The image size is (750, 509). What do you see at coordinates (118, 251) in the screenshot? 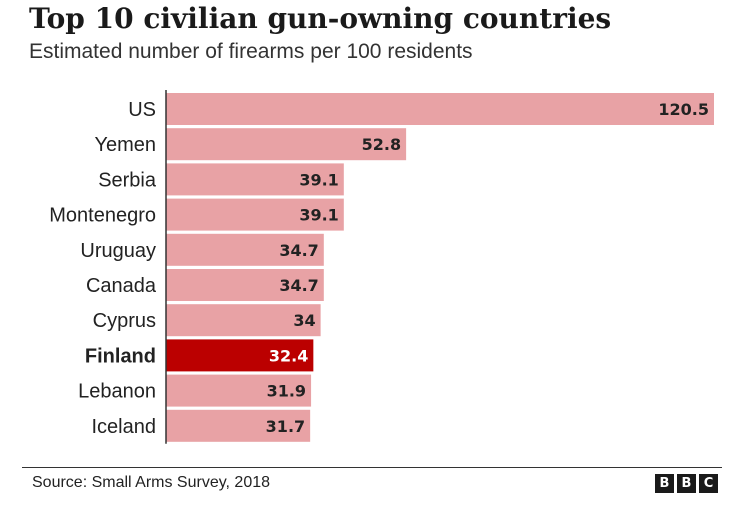
I see `category-label-uruguay: Uruguay` at bounding box center [118, 251].